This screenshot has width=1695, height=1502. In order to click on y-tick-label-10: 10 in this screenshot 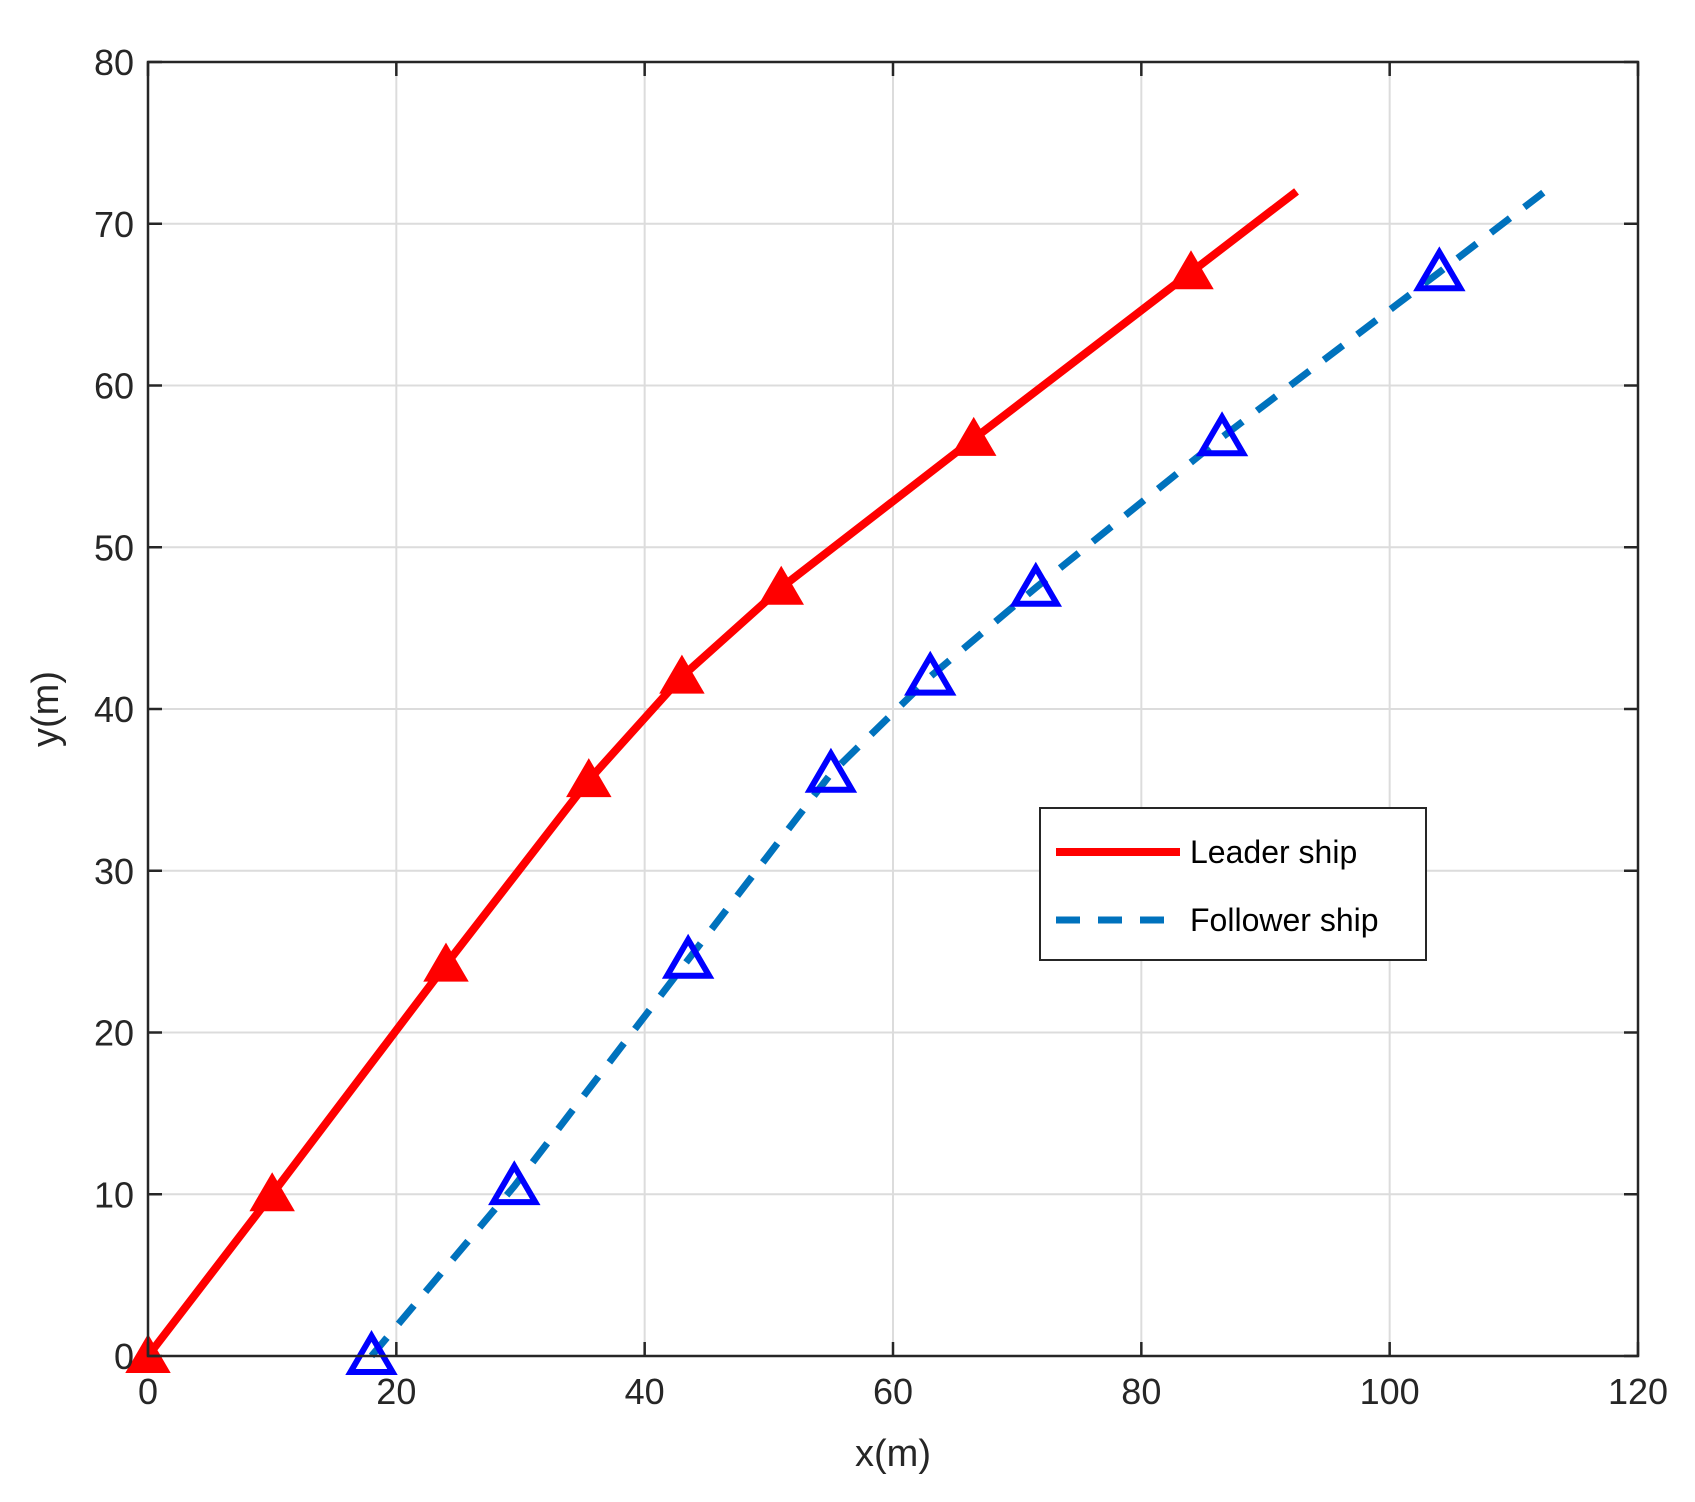, I will do `click(114, 1194)`.